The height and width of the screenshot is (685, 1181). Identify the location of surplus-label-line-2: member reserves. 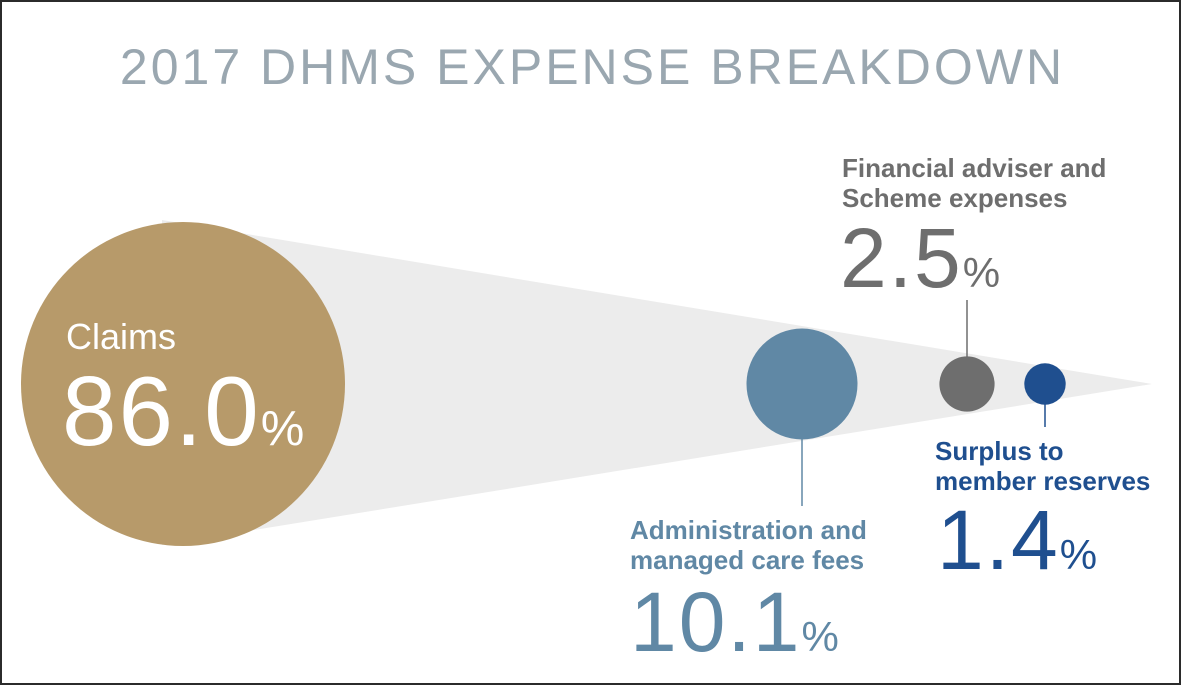
(1043, 480).